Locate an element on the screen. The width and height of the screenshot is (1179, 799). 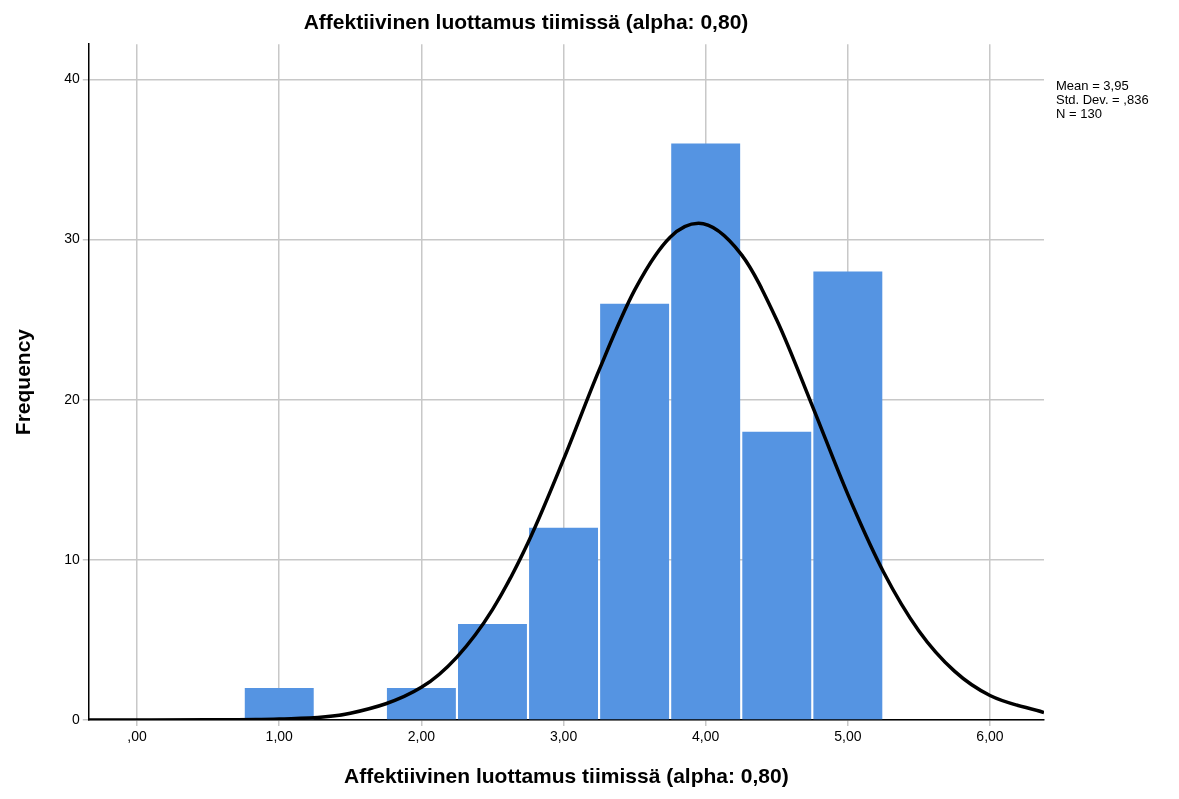
text: Mean = 3,95 is located at coordinates (1092, 86).